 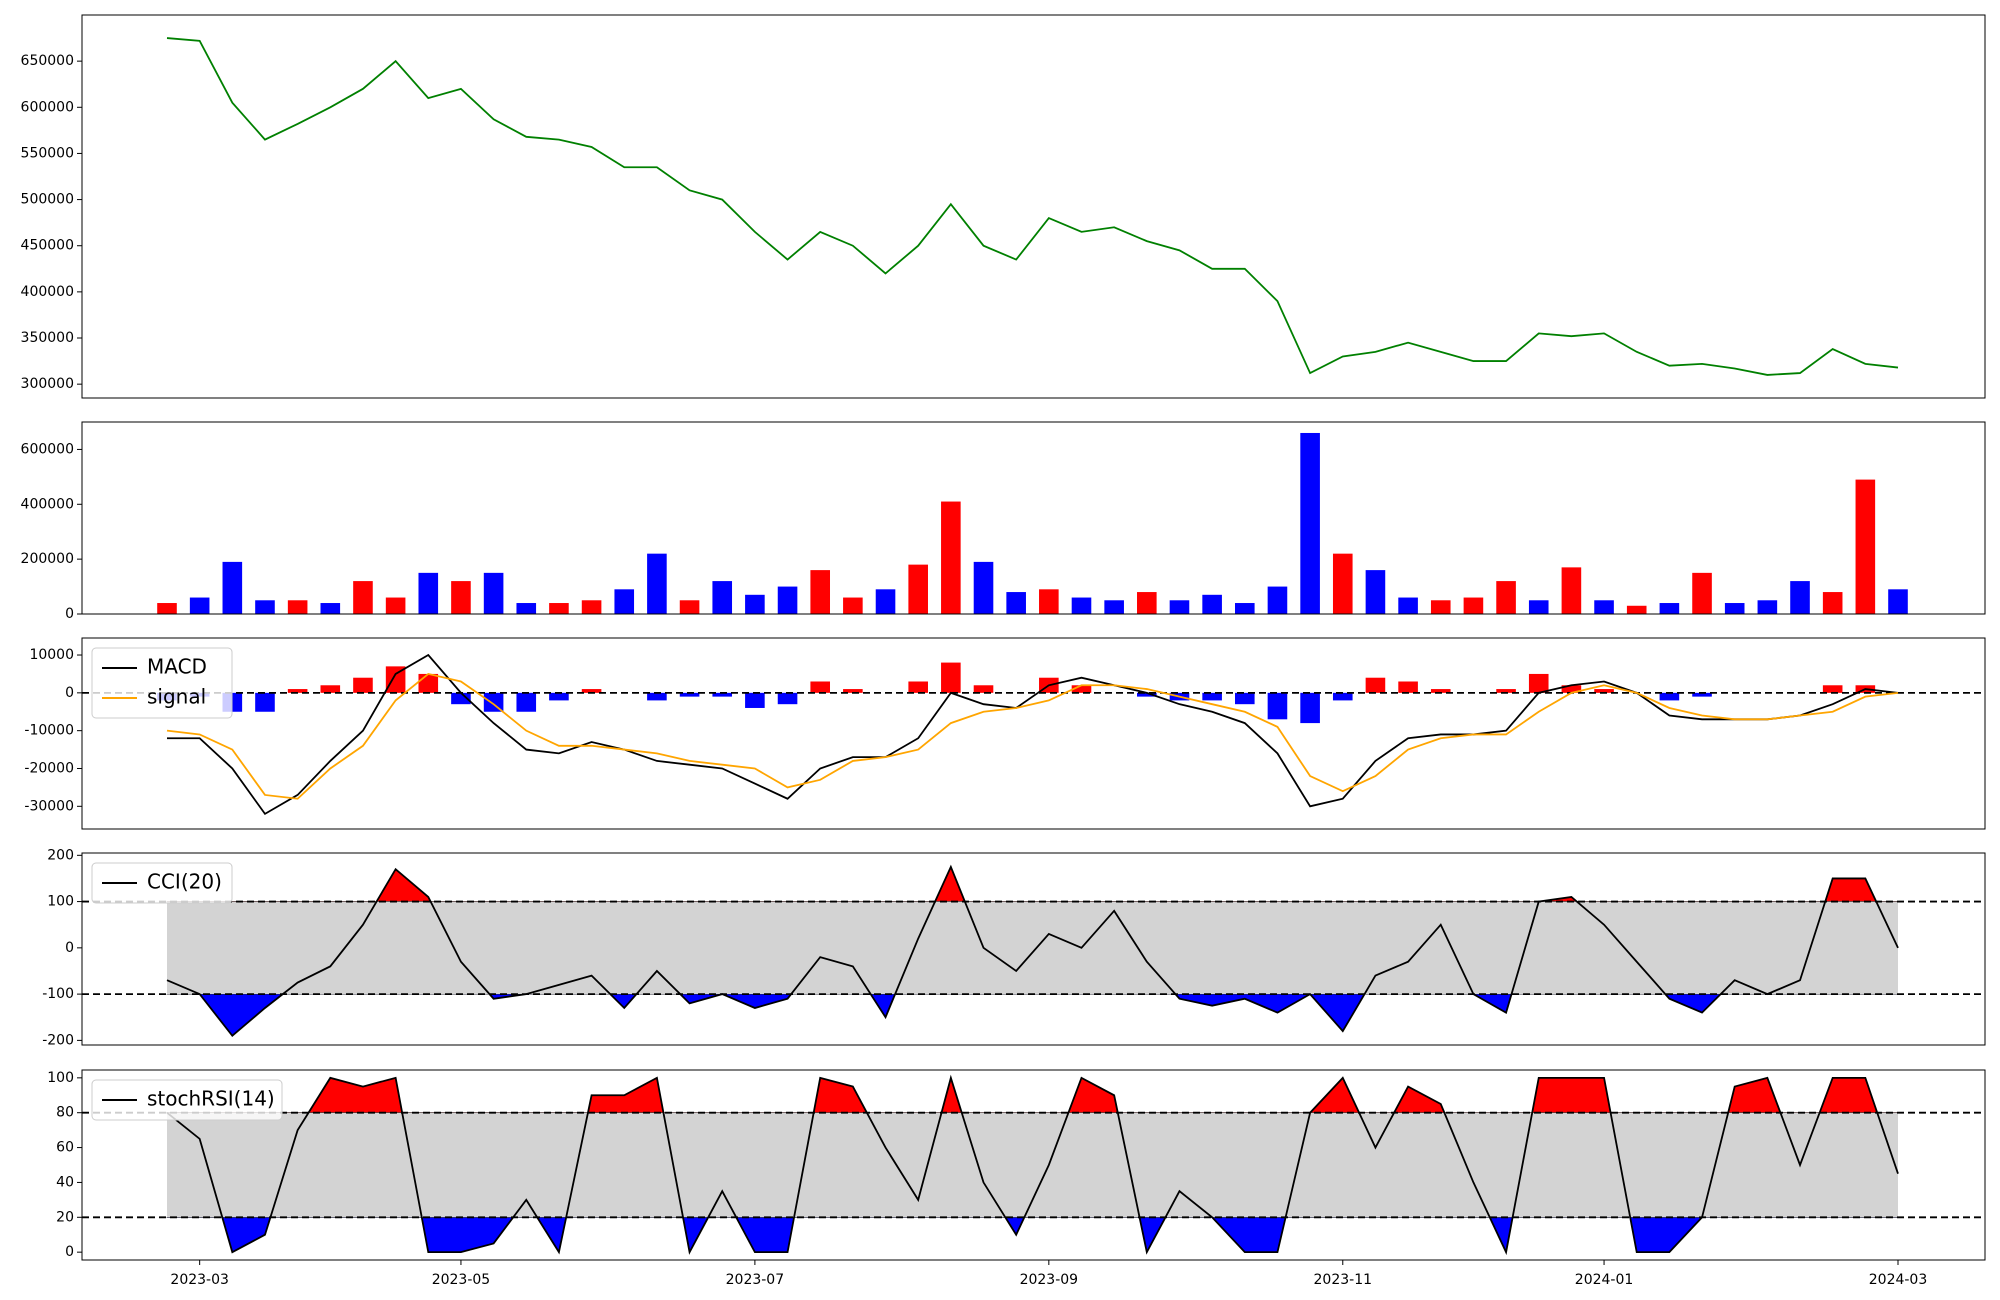 I want to click on x-tick-label: 2023-05, so click(x=461, y=1280).